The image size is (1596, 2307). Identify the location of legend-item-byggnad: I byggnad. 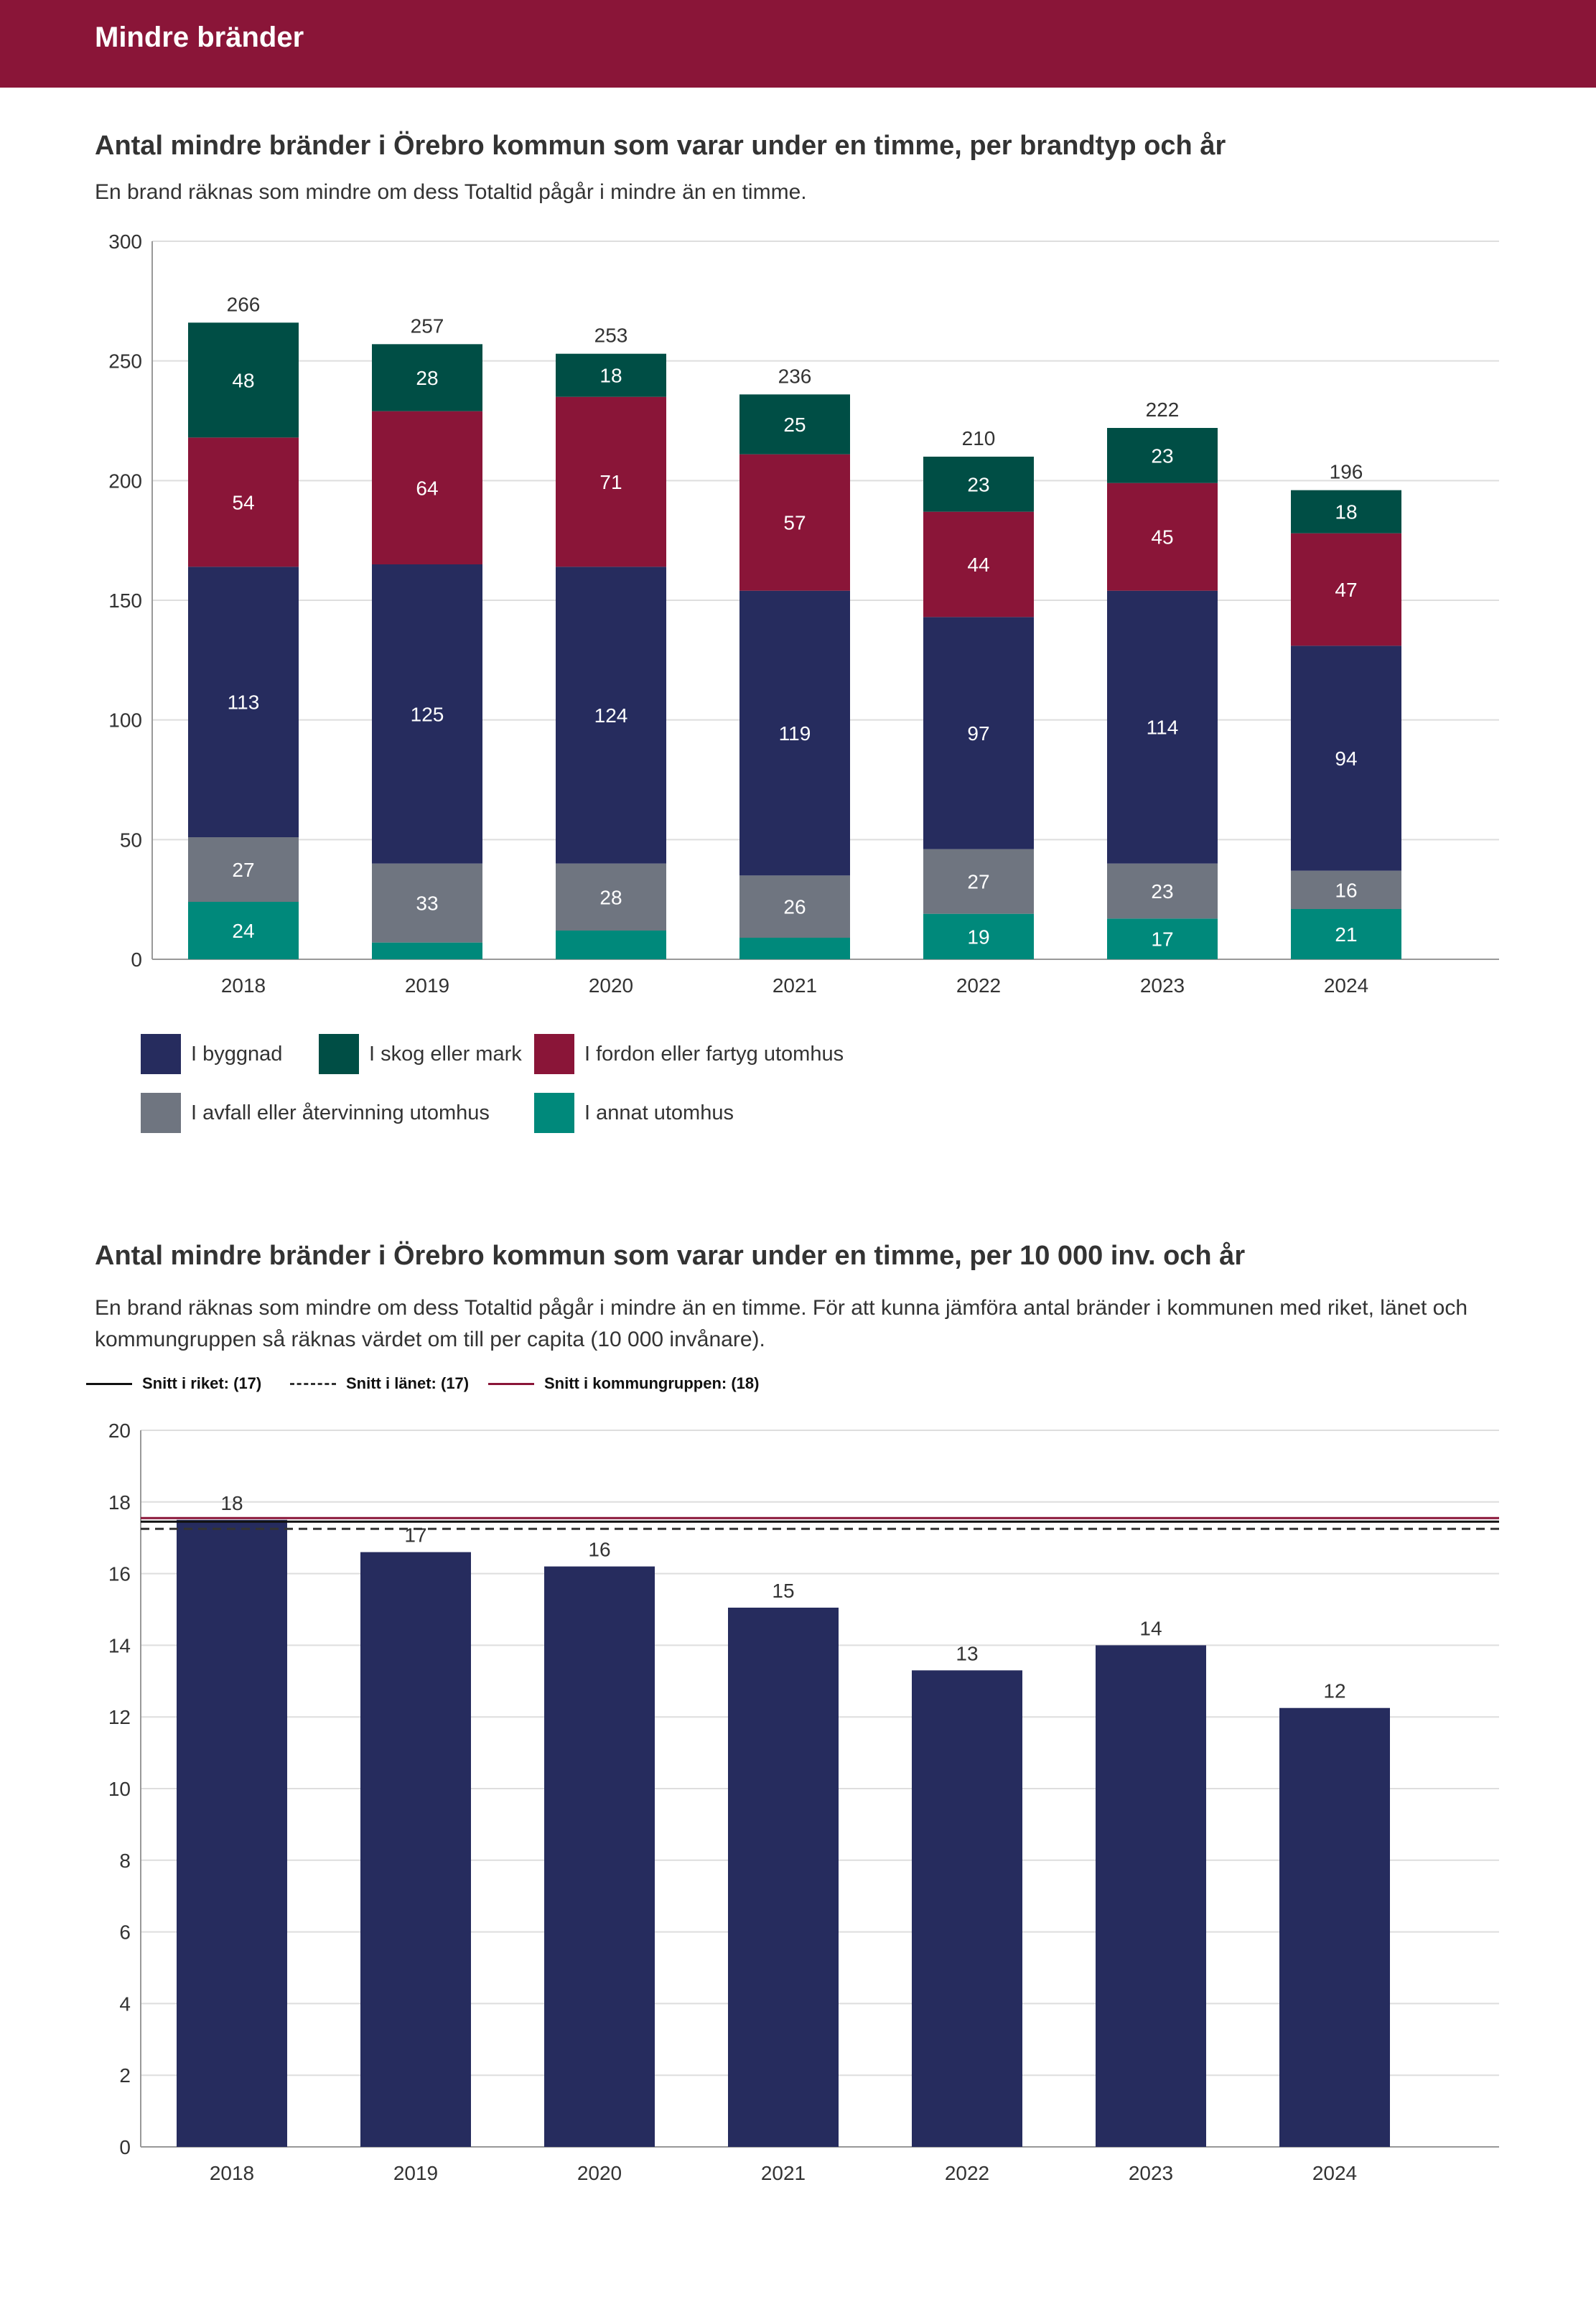
(211, 1054).